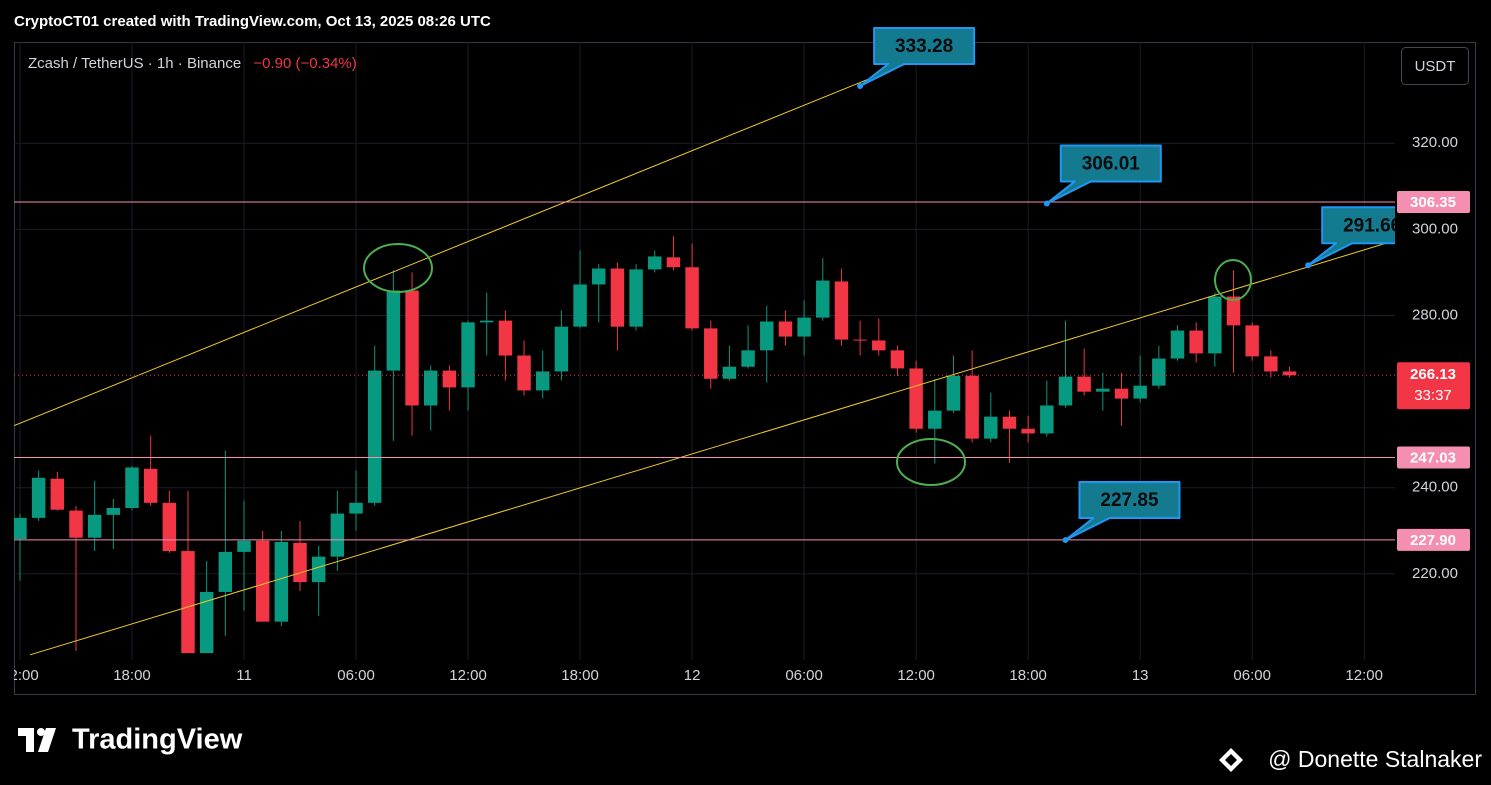 This screenshot has width=1491, height=785. I want to click on last-price-box, so click(1433, 386).